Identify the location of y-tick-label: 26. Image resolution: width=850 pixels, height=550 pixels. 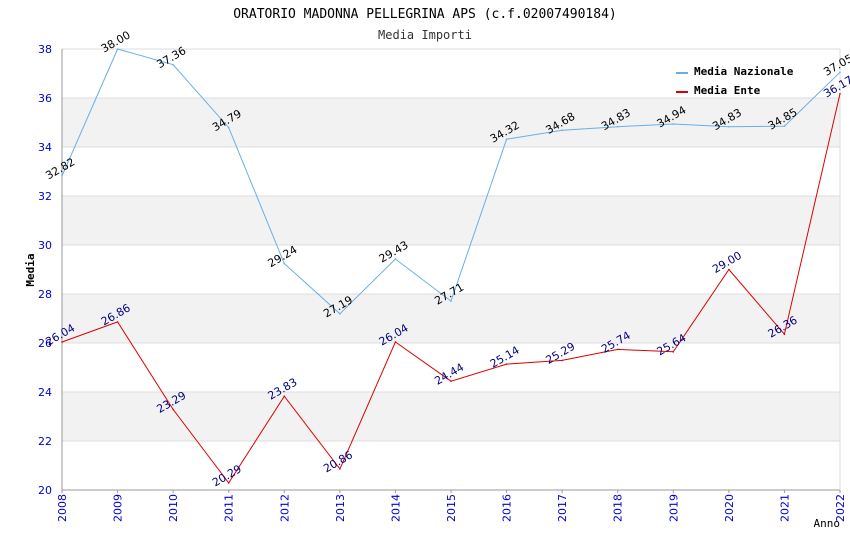
(45, 343).